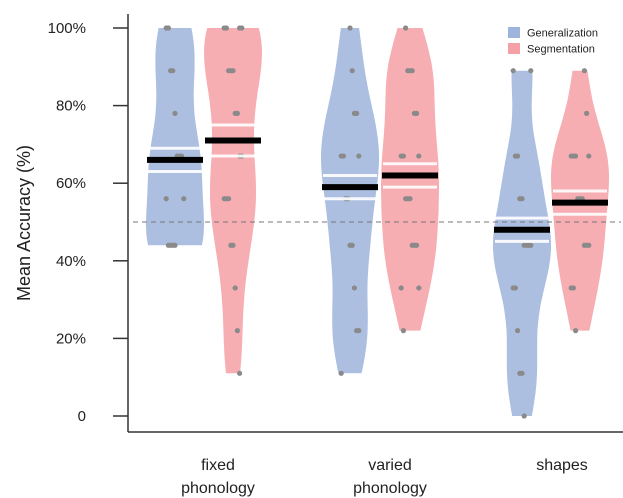 This screenshot has height=498, width=623. Describe the element at coordinates (71, 261) in the screenshot. I see `y-tick-label: 40%` at that location.